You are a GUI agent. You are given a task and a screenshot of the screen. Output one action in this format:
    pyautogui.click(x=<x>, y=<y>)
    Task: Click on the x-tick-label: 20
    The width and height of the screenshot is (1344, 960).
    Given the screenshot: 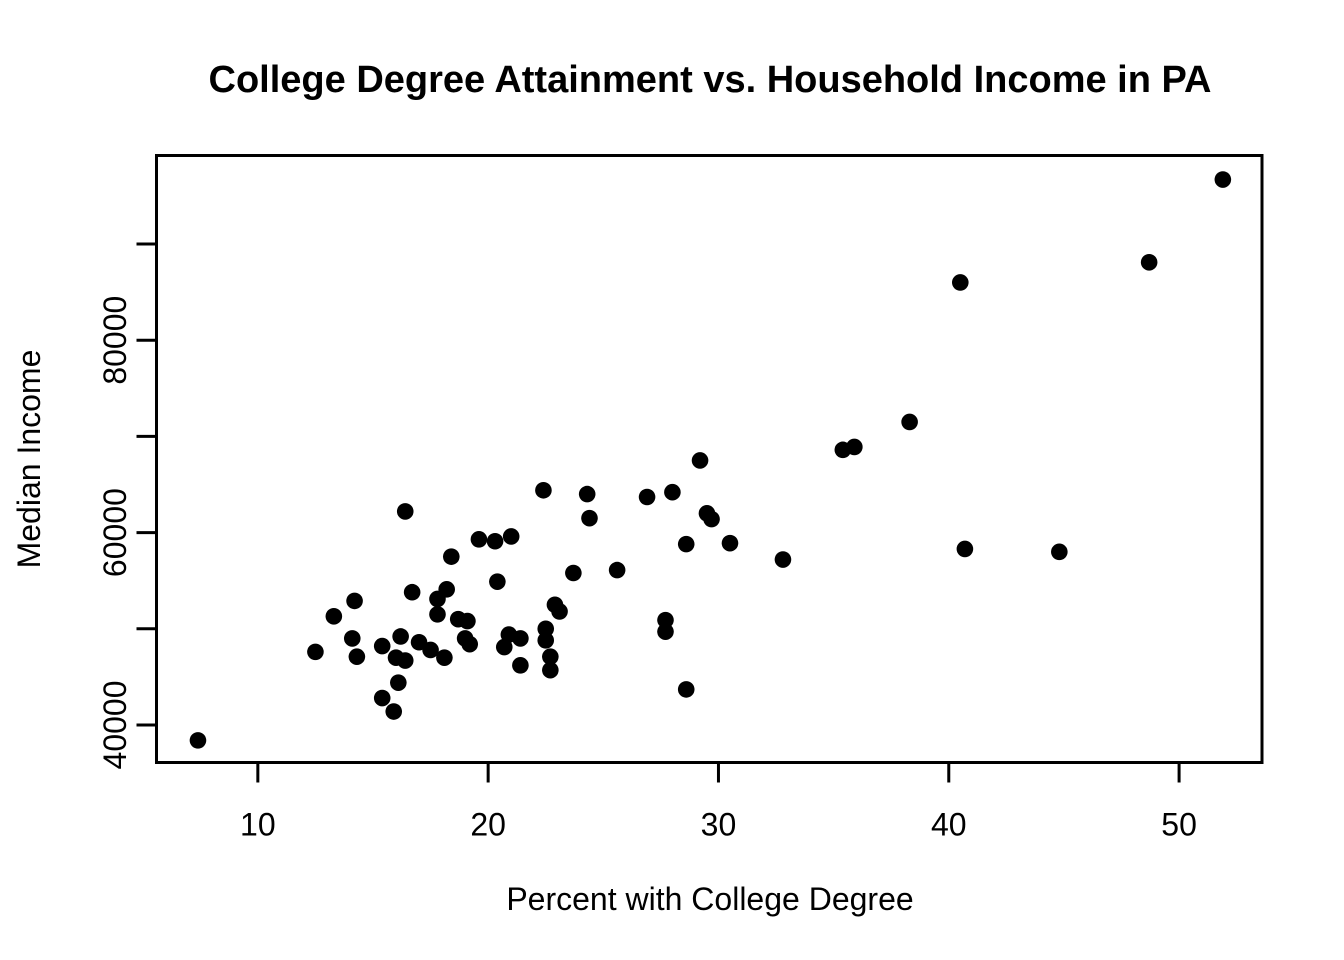 What is the action you would take?
    pyautogui.click(x=488, y=825)
    